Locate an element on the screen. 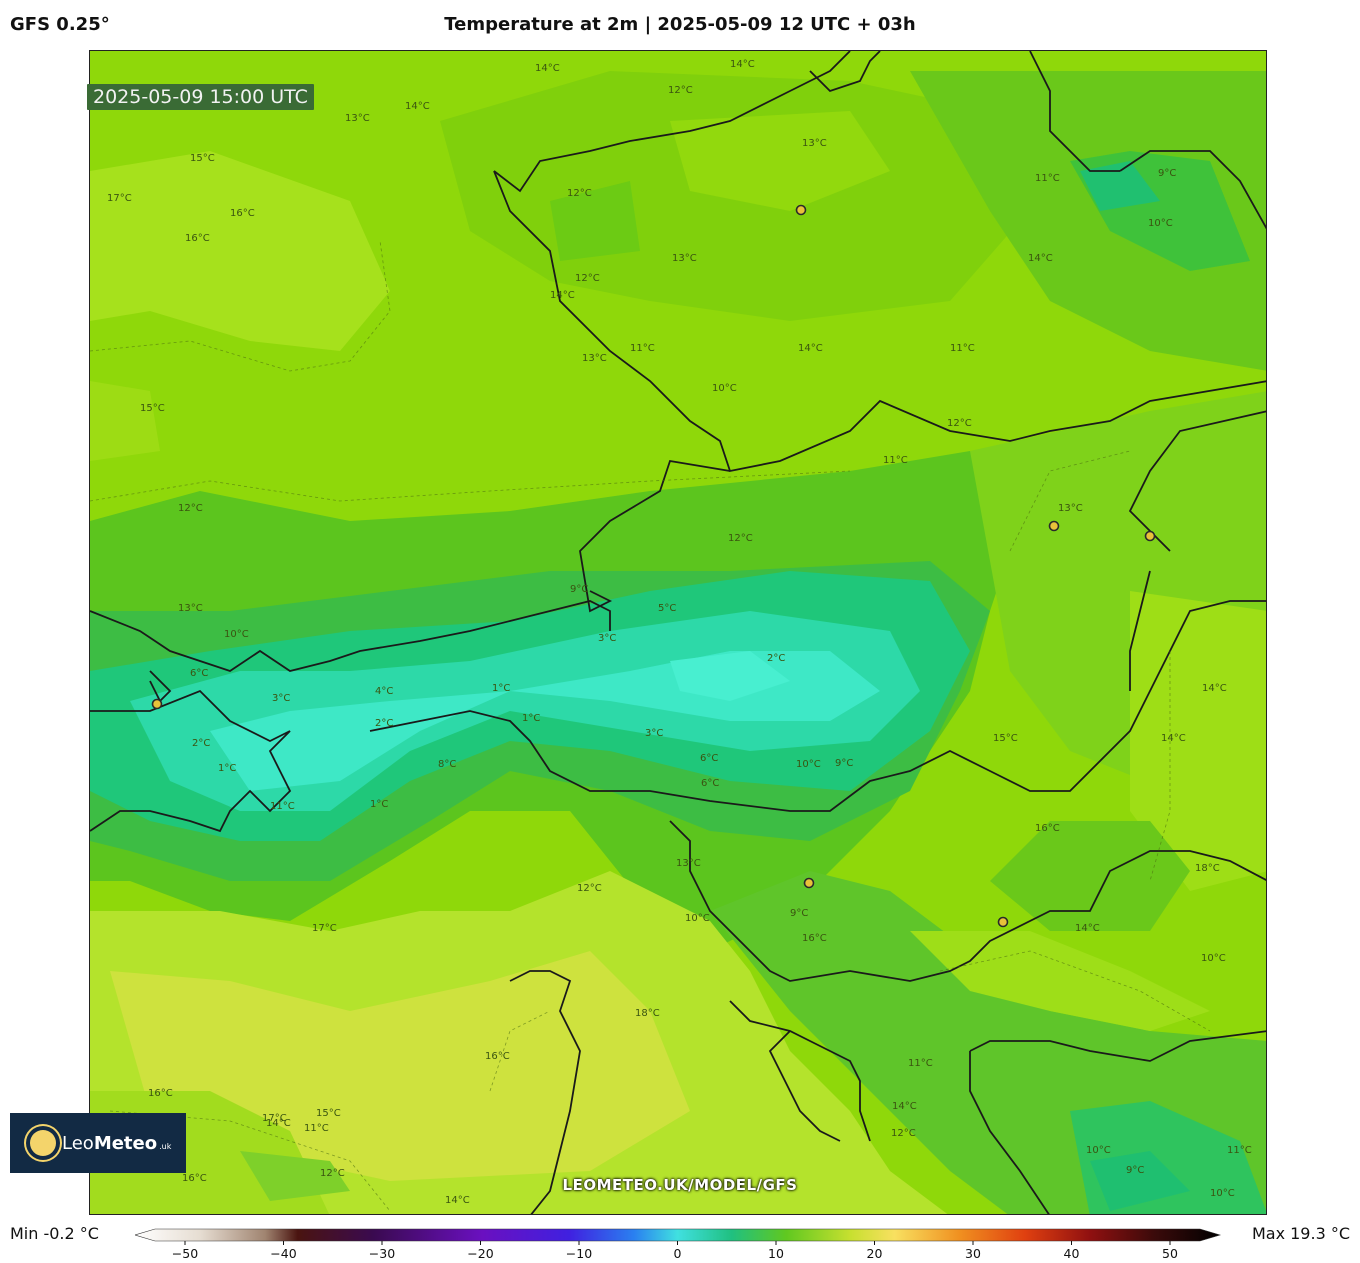 The image size is (1360, 1263). colorbar-tick-label: −30 is located at coordinates (382, 1253).